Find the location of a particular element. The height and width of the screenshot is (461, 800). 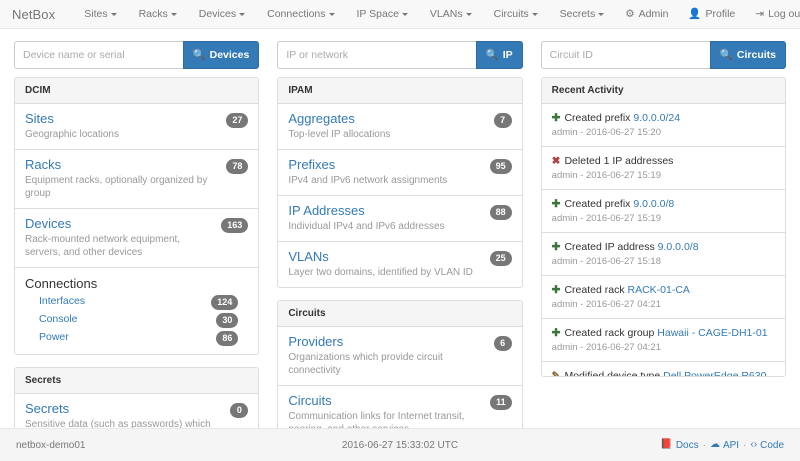

activity-object-link: Hawaii - CAGE-DH1-01 is located at coordinates (712, 333).